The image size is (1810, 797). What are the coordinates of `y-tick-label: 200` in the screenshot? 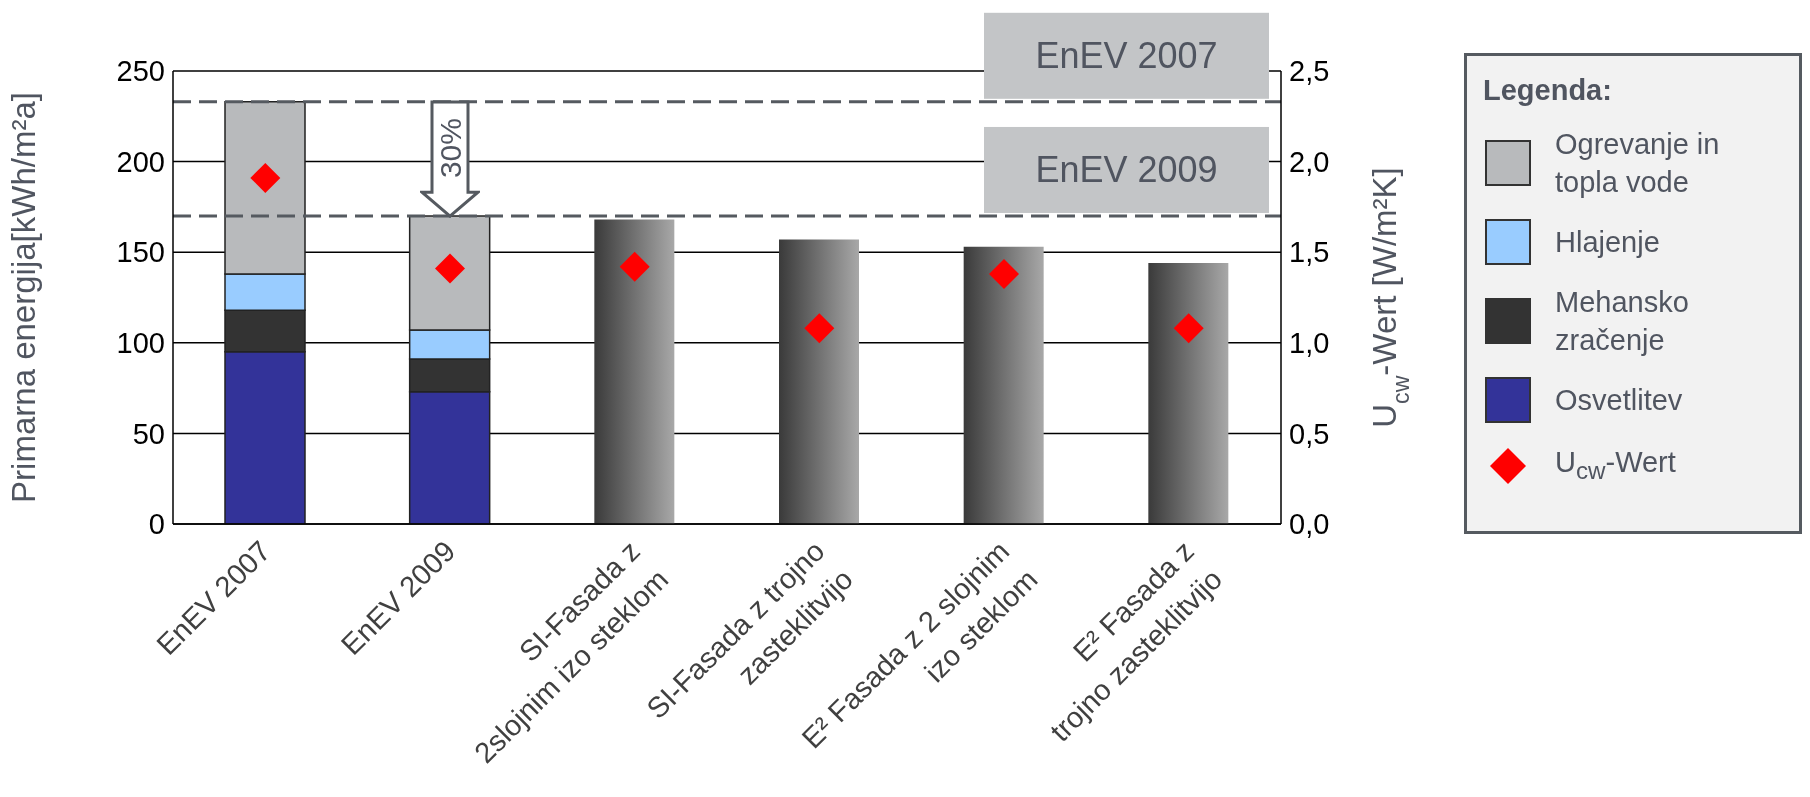 It's located at (140, 161).